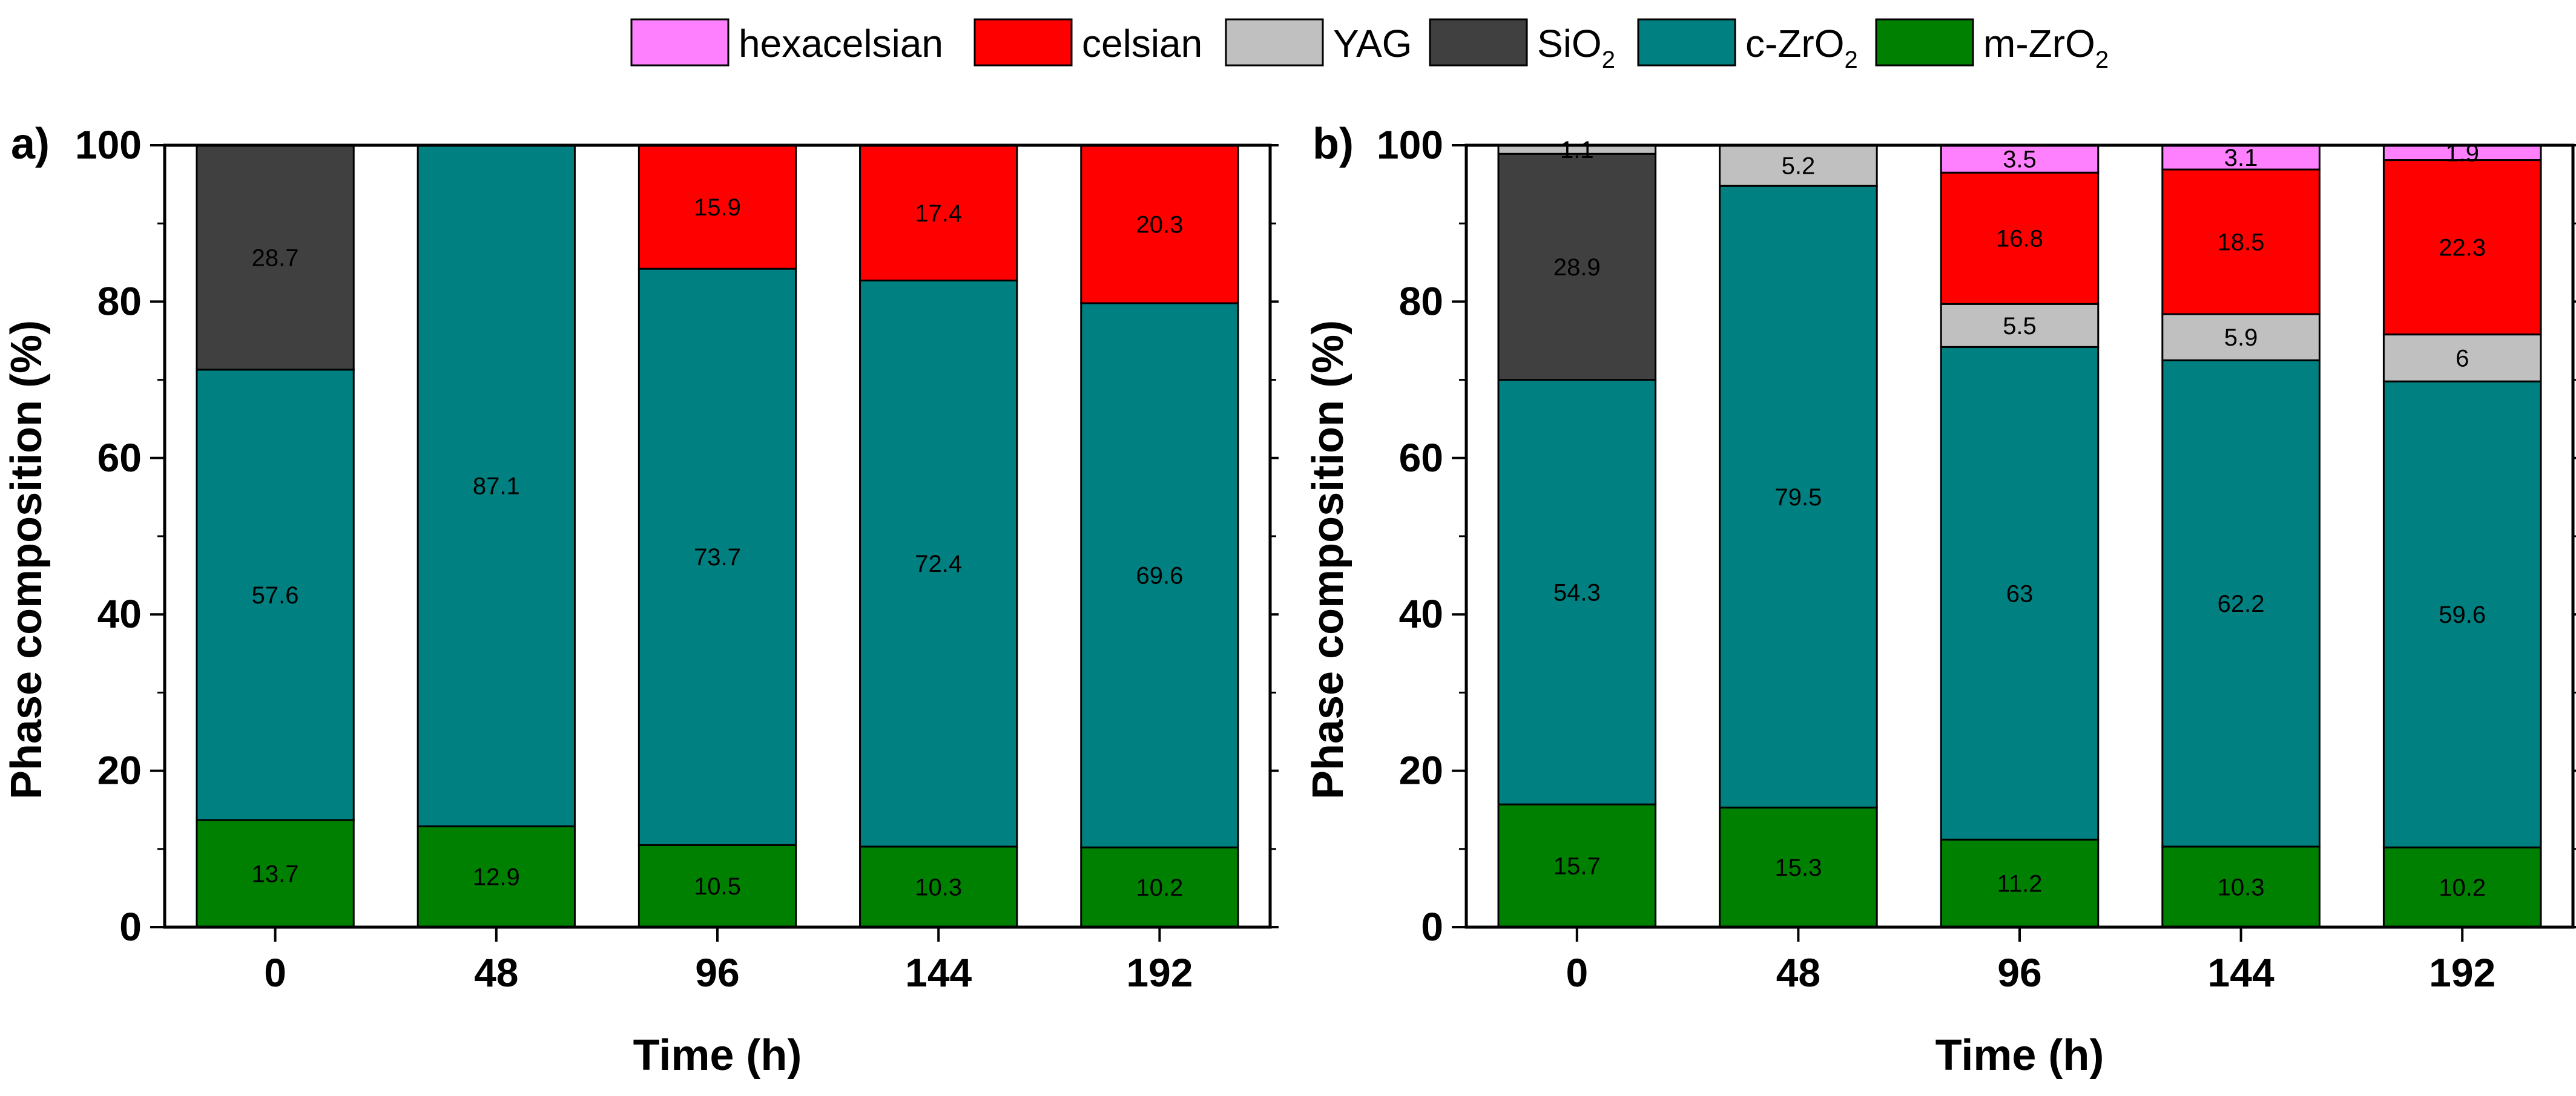 The height and width of the screenshot is (1096, 2576). I want to click on data-label: 54.3, so click(1577, 592).